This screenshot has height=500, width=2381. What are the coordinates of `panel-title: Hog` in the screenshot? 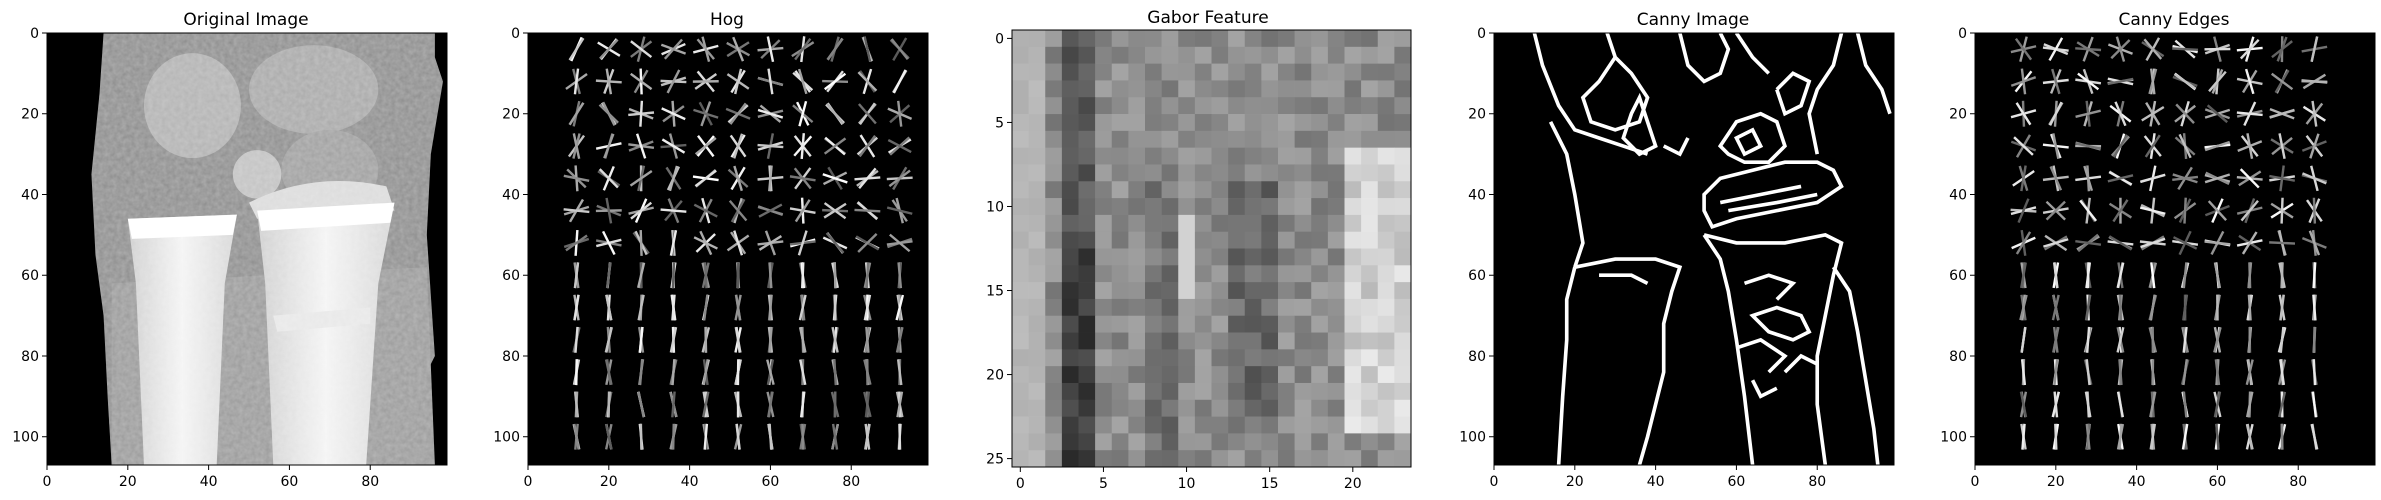 It's located at (727, 20).